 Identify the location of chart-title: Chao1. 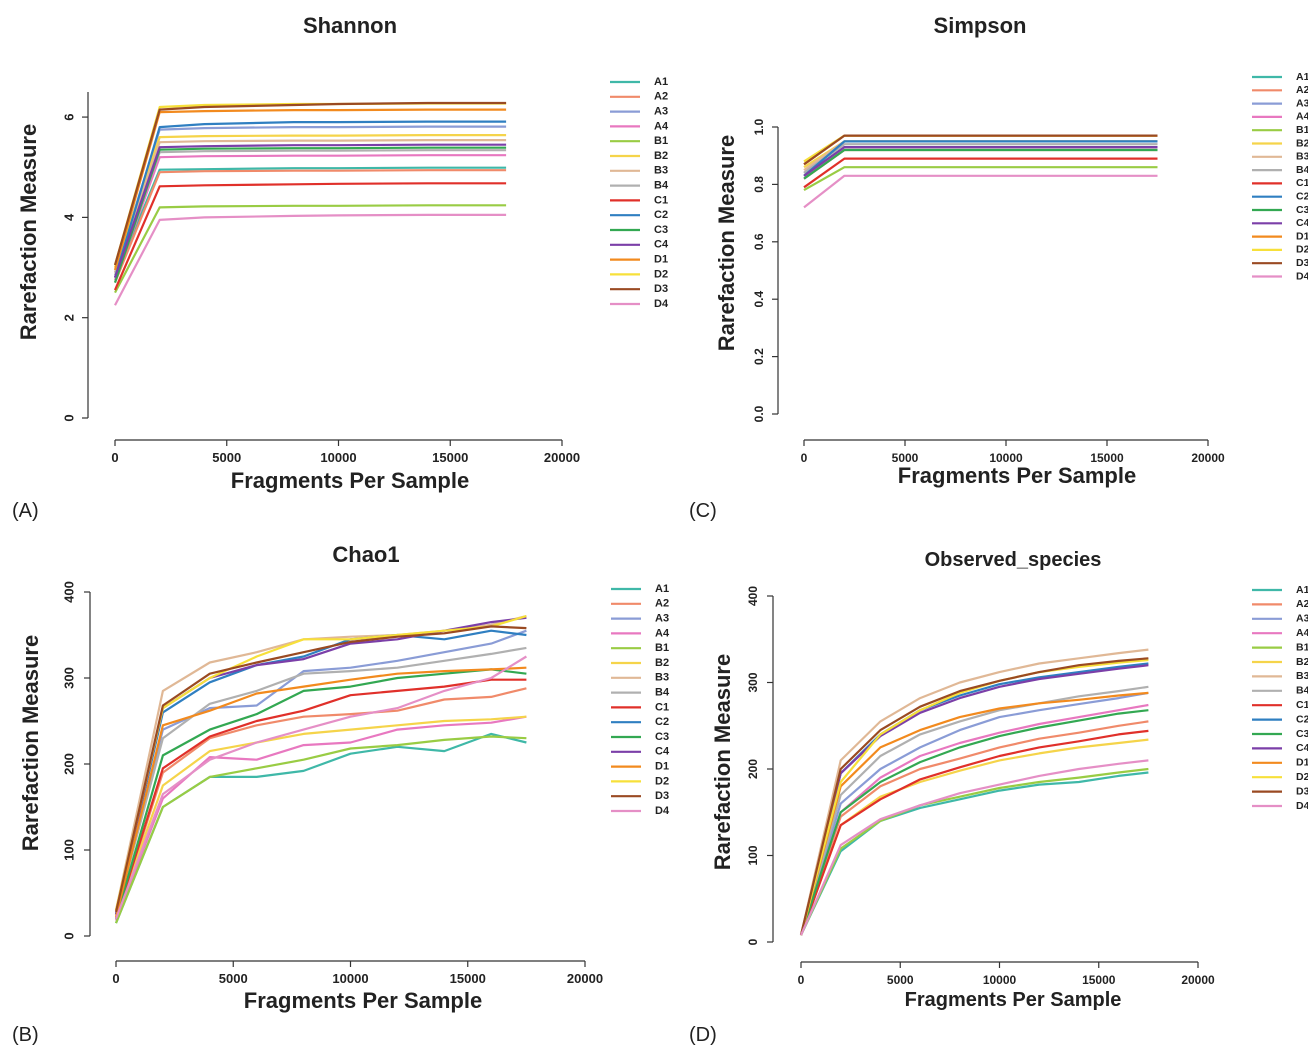
(365, 554).